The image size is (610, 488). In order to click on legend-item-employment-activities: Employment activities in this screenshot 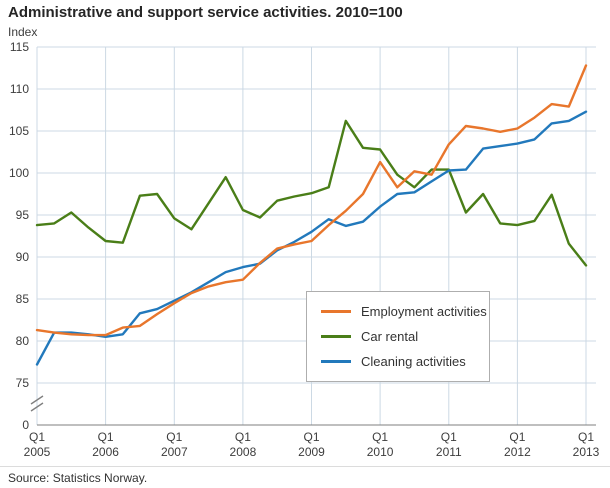, I will do `click(404, 311)`.